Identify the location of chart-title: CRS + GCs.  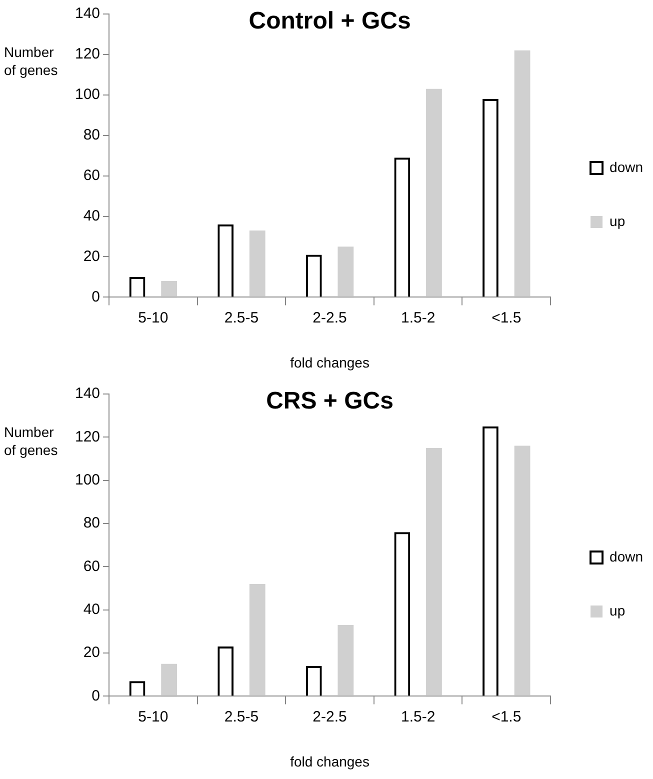
(330, 401).